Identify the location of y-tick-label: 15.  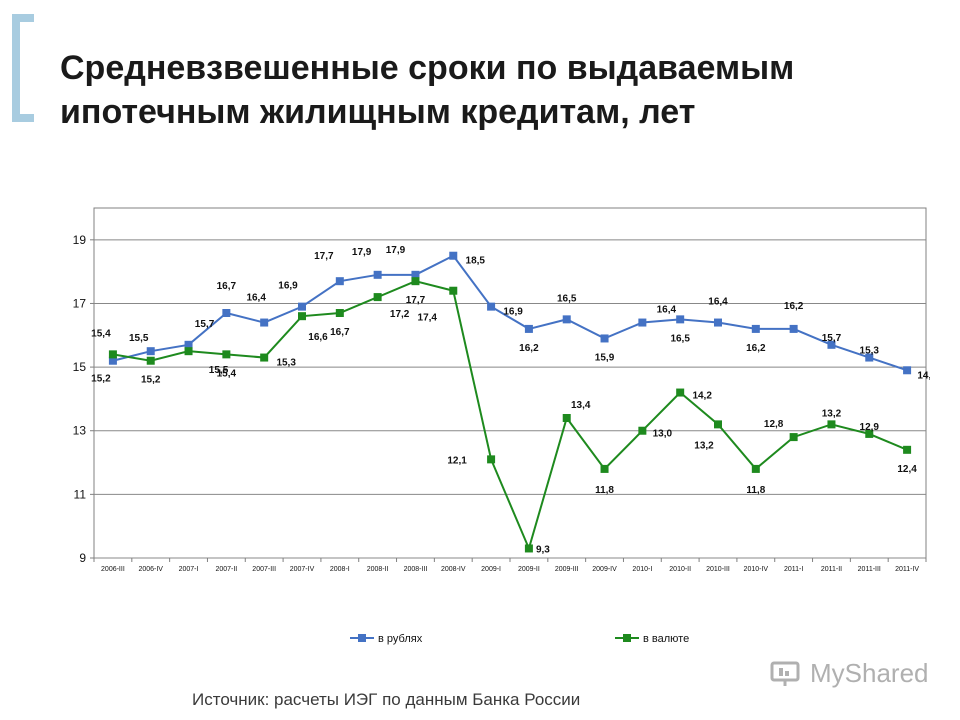
(80, 367).